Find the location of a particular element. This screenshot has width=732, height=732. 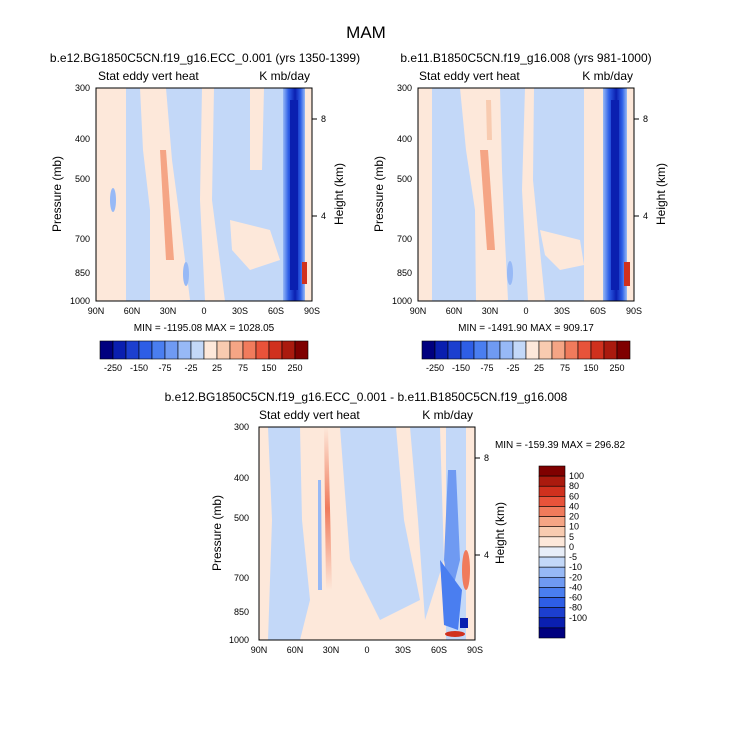

panel-1-y-axis-label: Pressure (mb) is located at coordinates (57, 194).